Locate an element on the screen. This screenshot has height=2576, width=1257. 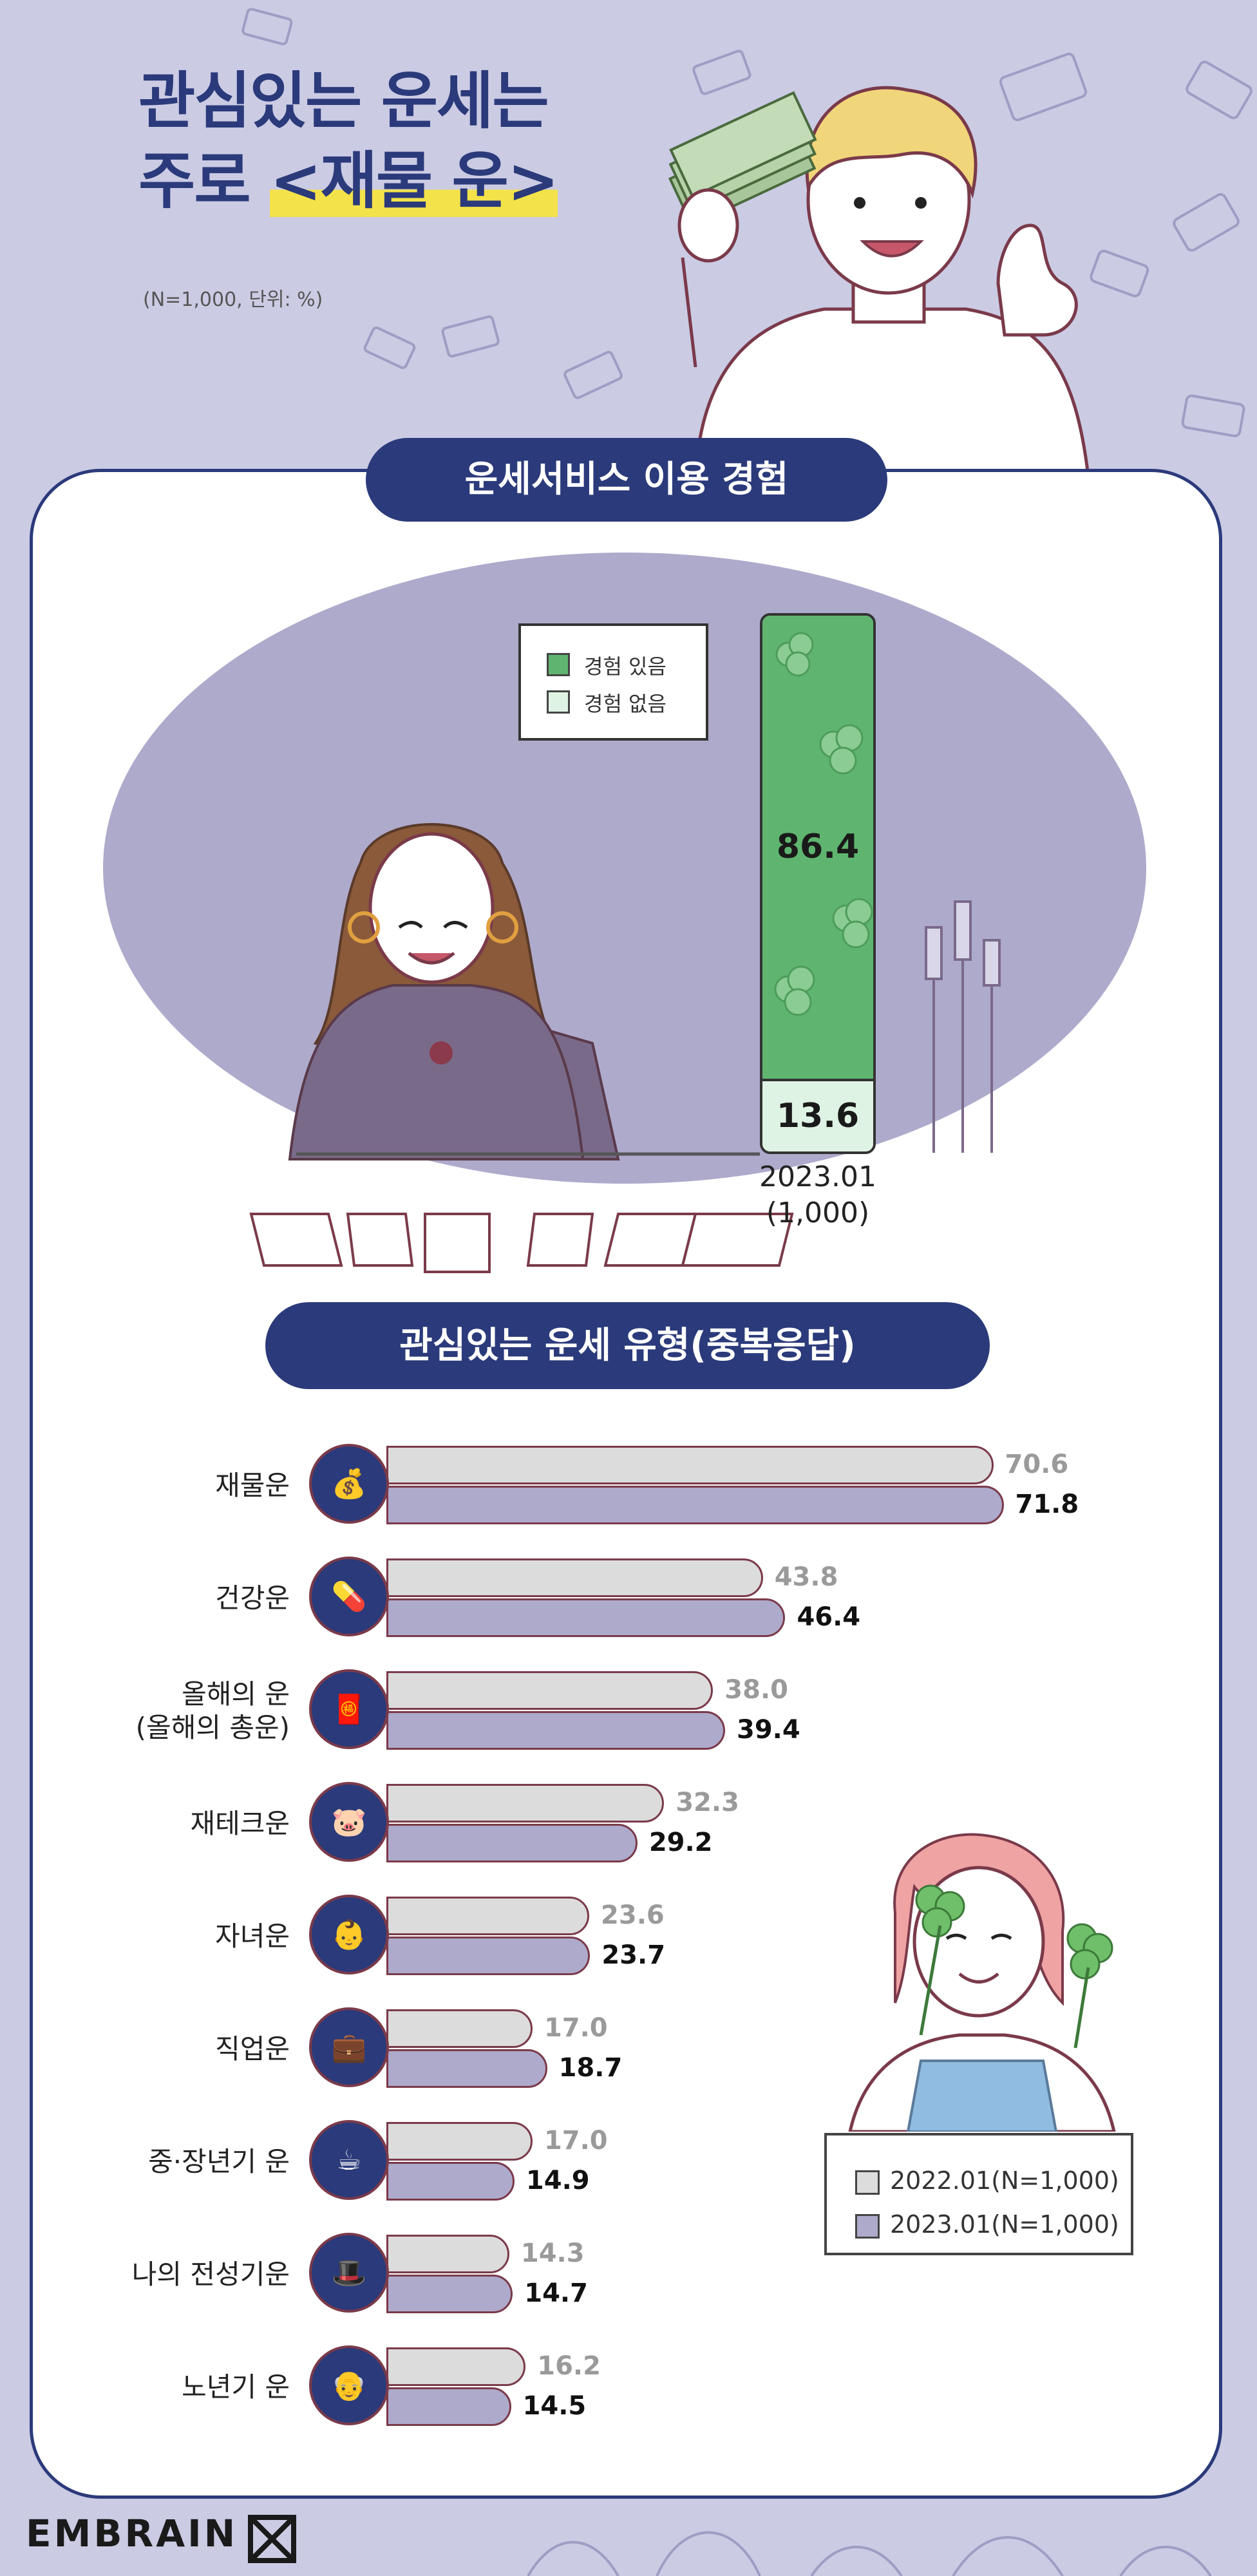
value-label-2023: 71.8 is located at coordinates (1047, 1504).